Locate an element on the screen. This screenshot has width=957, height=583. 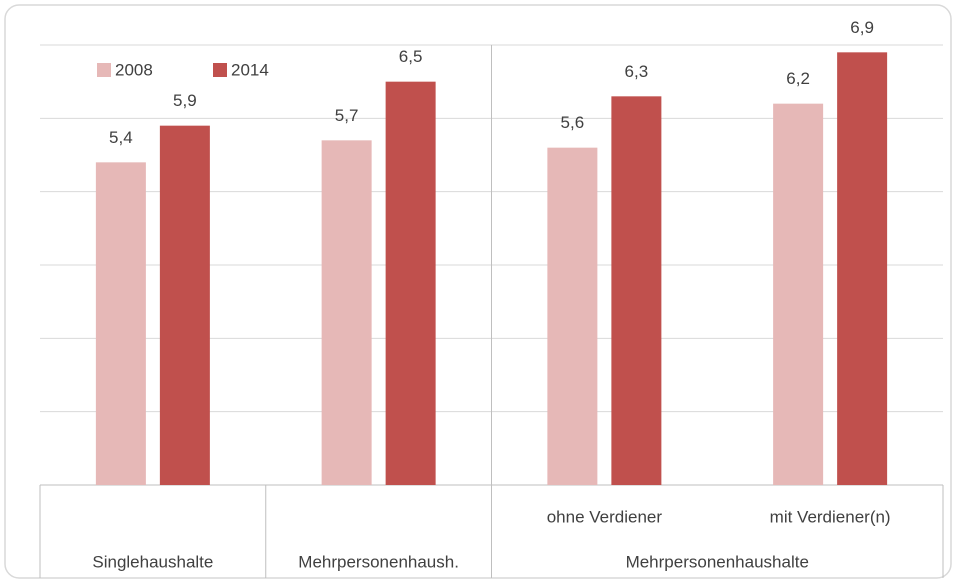
group-label: Mehrpersonenhaush. is located at coordinates (378, 561).